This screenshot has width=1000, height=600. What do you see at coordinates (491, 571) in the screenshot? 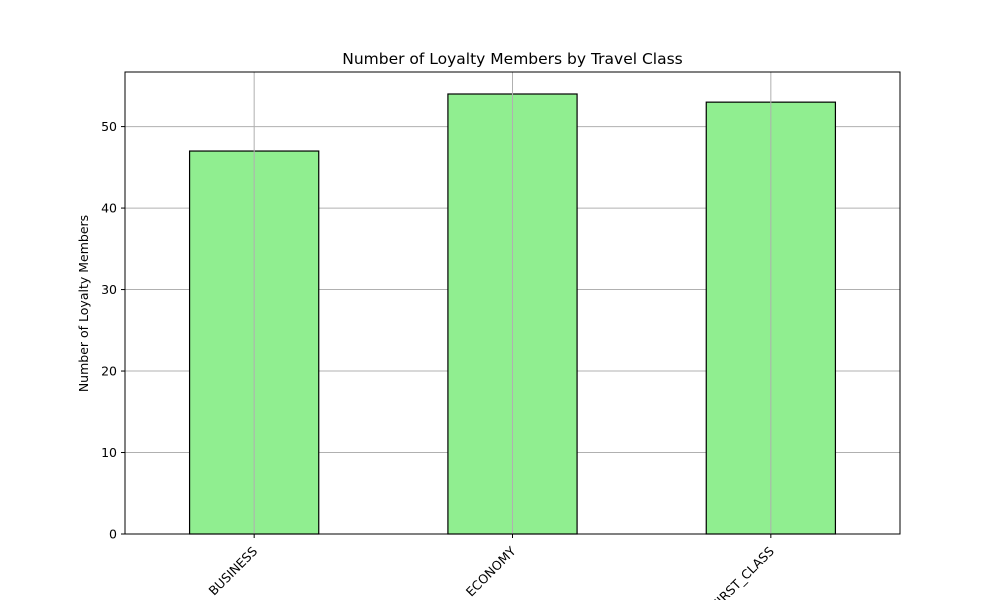
I see `x-tick-label: ECONOMY` at bounding box center [491, 571].